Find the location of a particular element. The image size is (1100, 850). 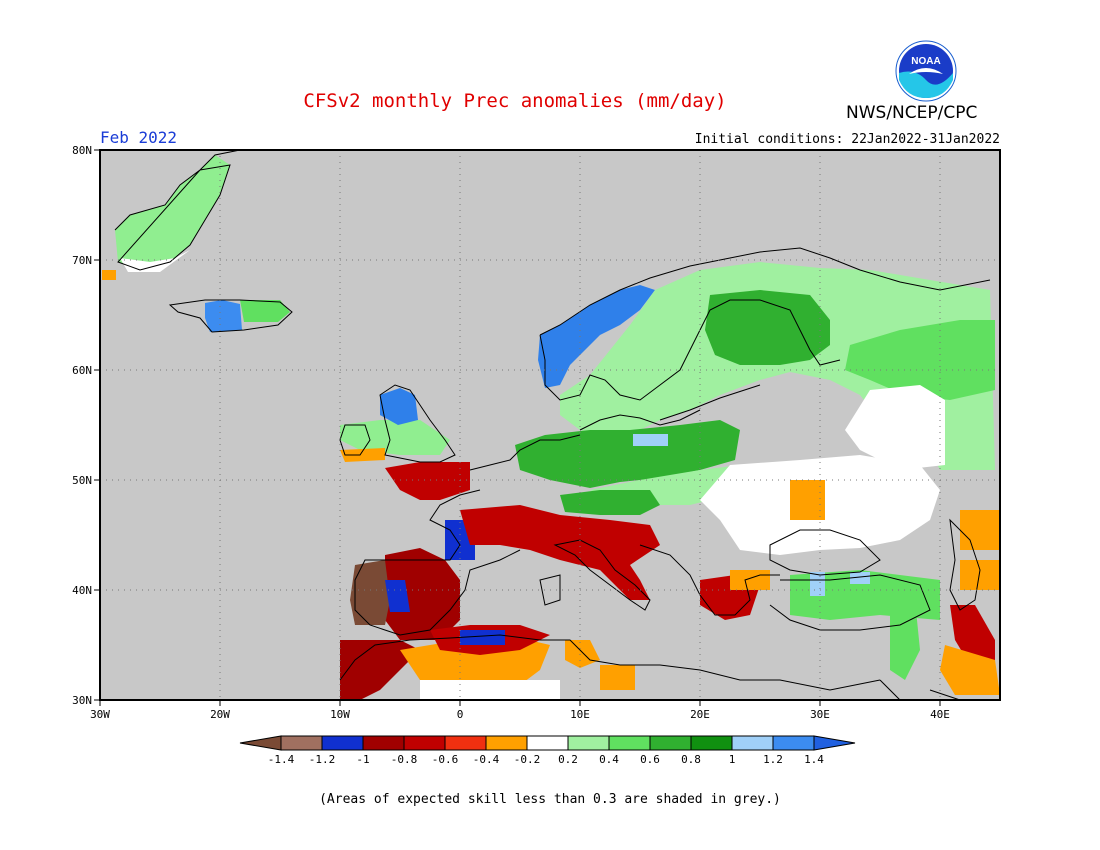

noaa-logo: NOAA is located at coordinates (926, 71).